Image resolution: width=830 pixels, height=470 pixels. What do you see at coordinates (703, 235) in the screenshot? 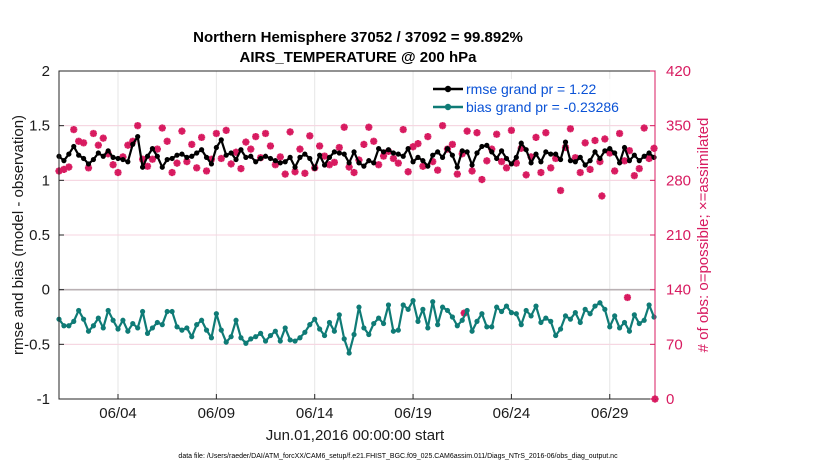
I see `y-right-axis-label: # of obs: o=possible; ×=assimilated` at bounding box center [703, 235].